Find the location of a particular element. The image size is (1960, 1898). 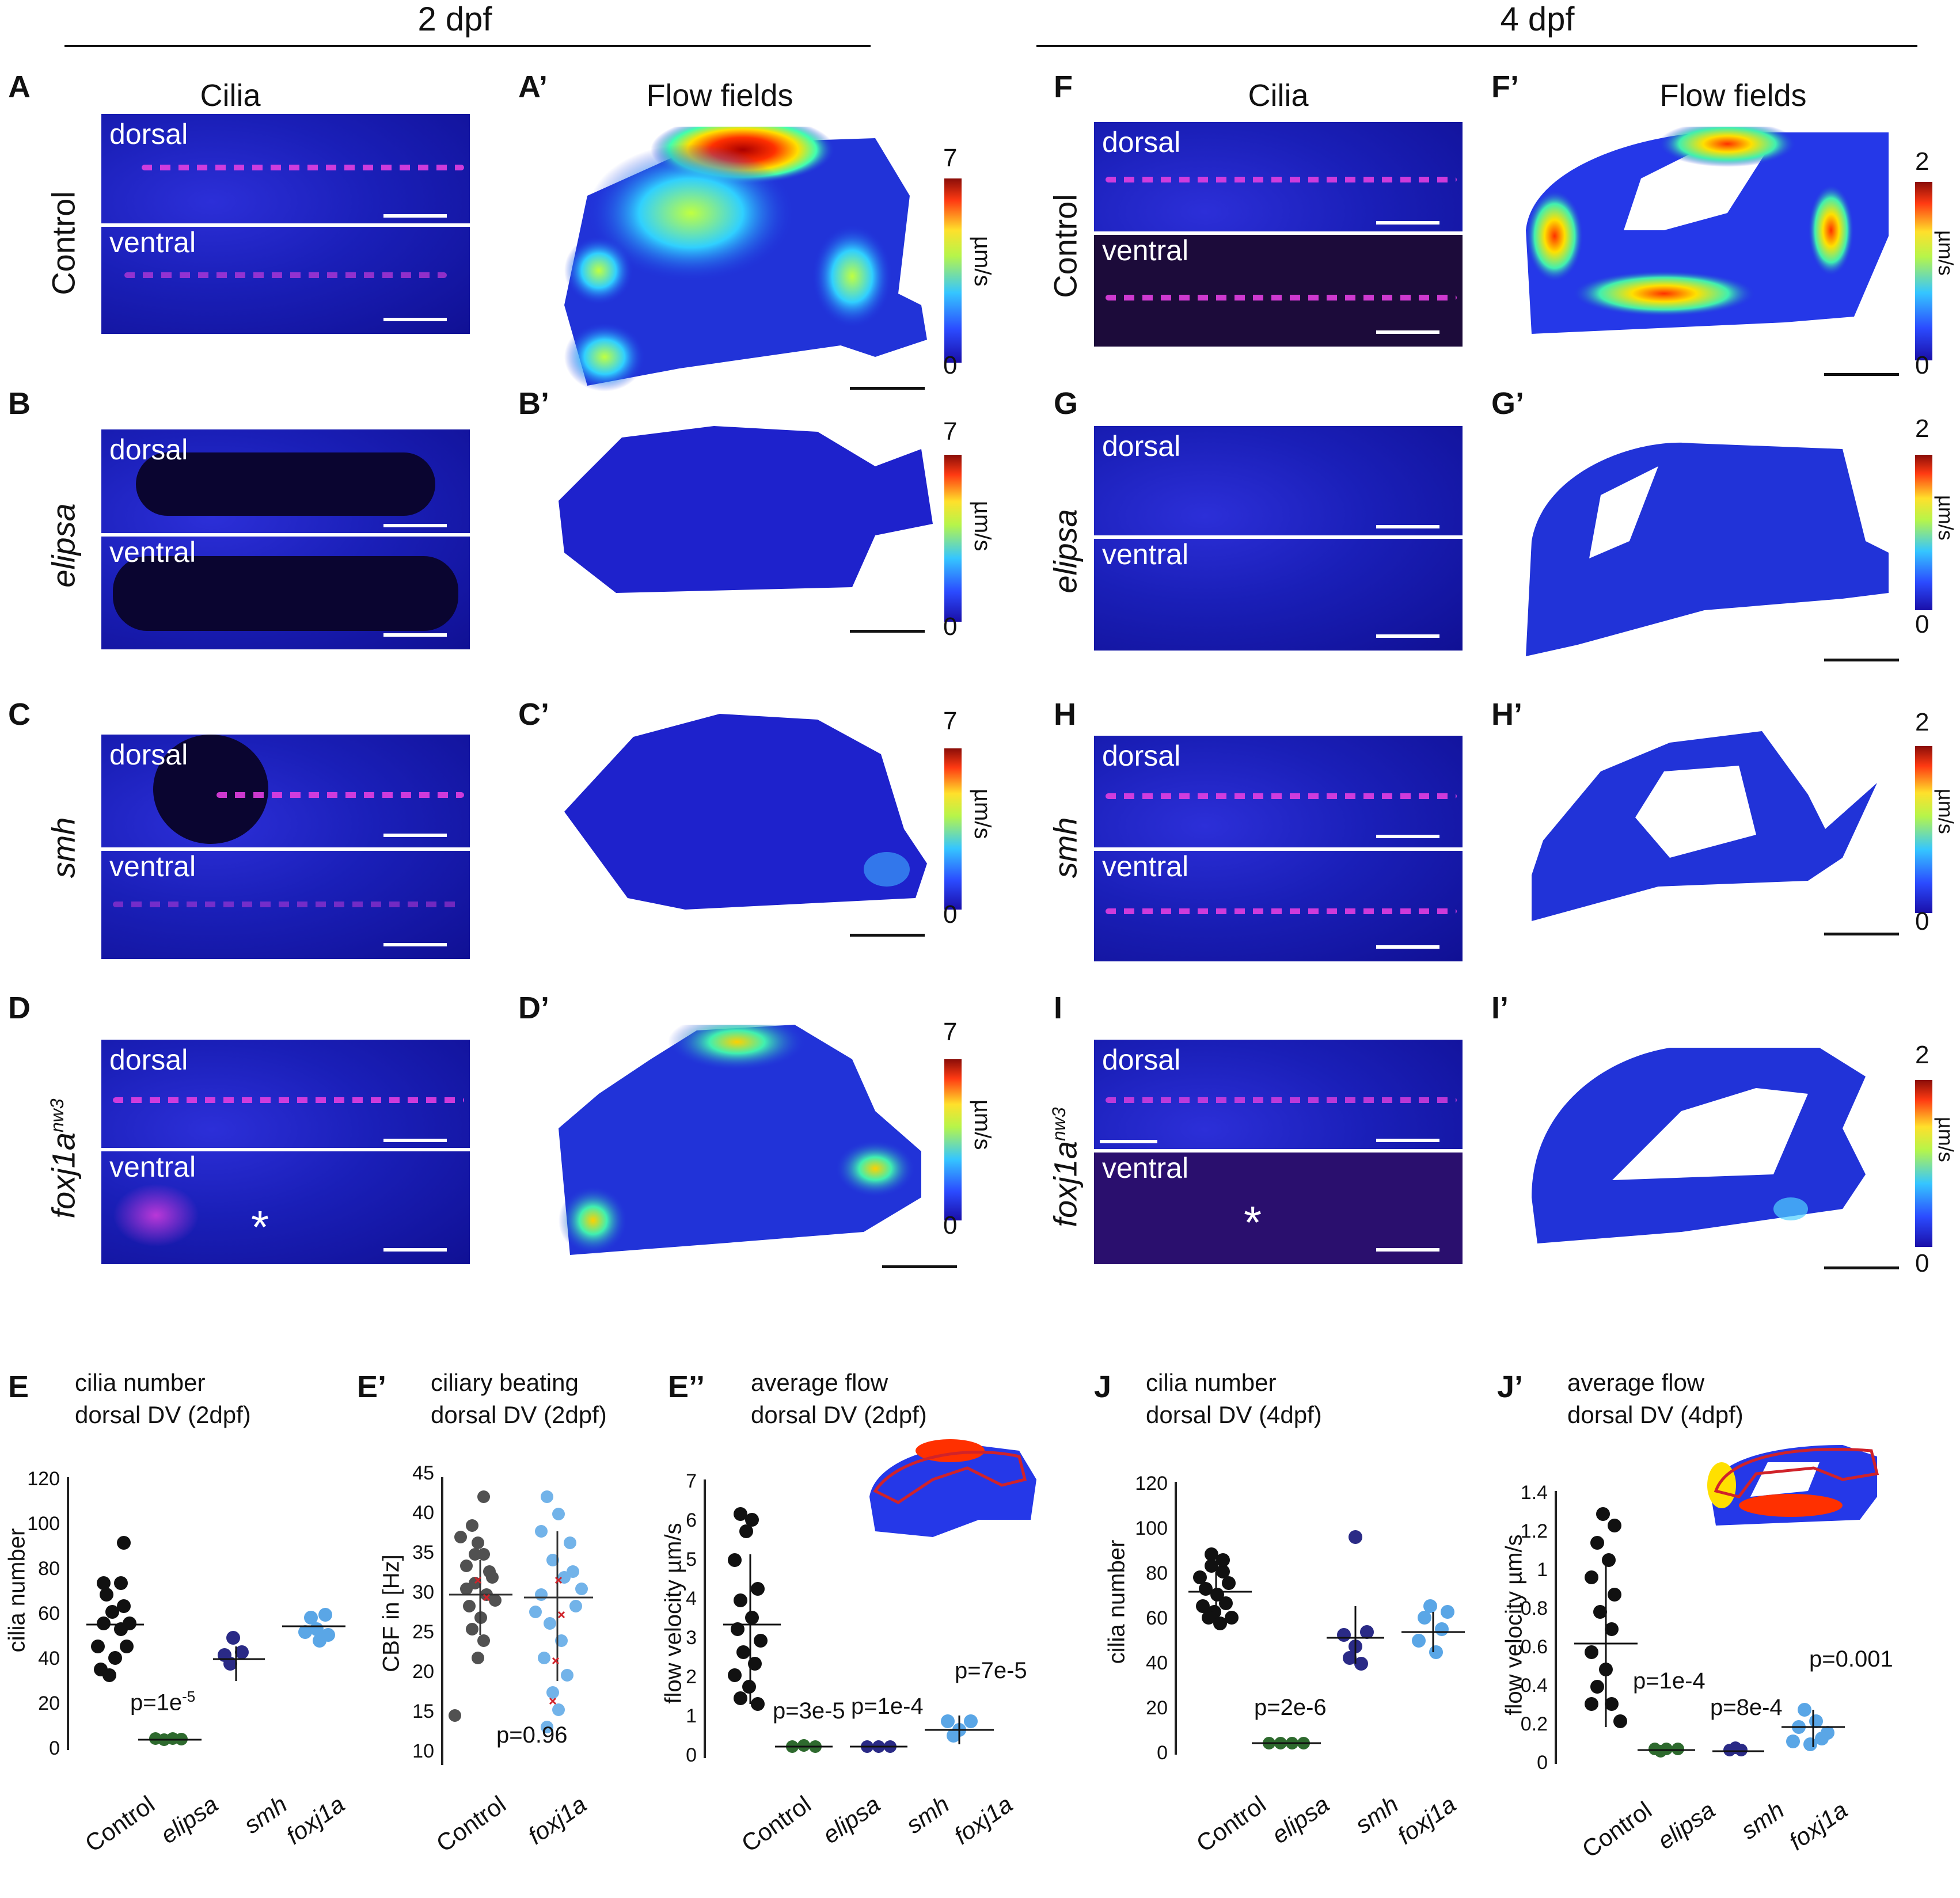

panel-label-F: F is located at coordinates (1063, 87).